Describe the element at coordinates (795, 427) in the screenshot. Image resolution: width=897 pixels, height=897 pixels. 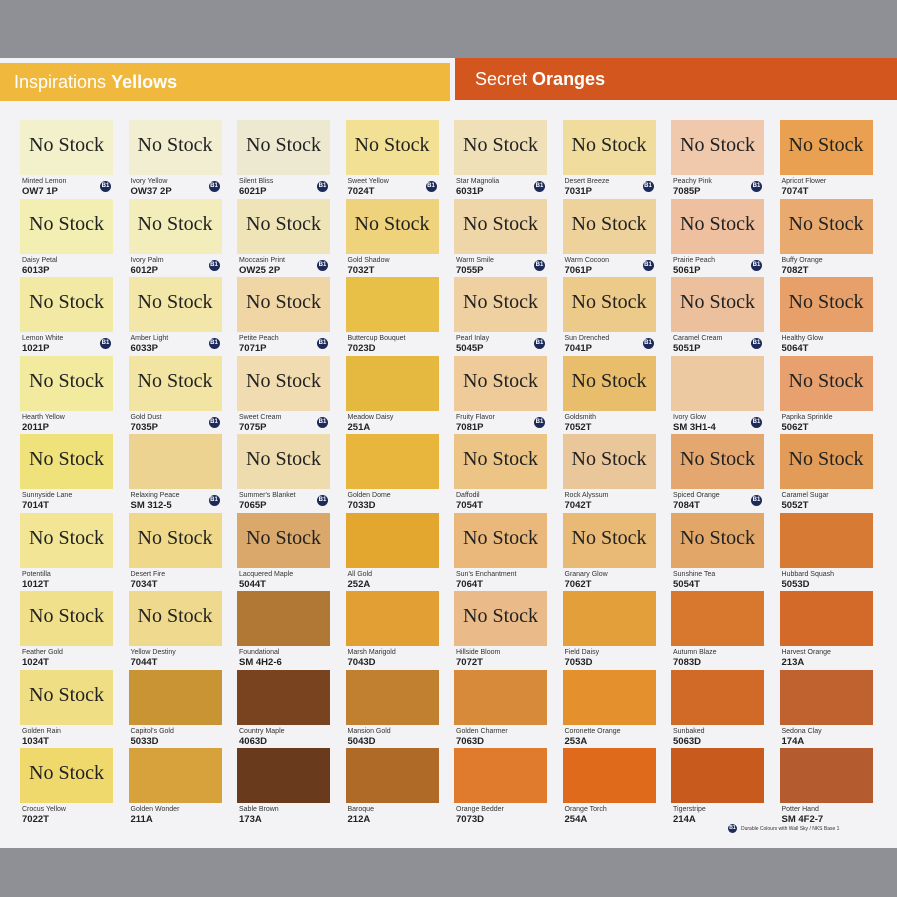
I see `color-code: 5062T` at that location.